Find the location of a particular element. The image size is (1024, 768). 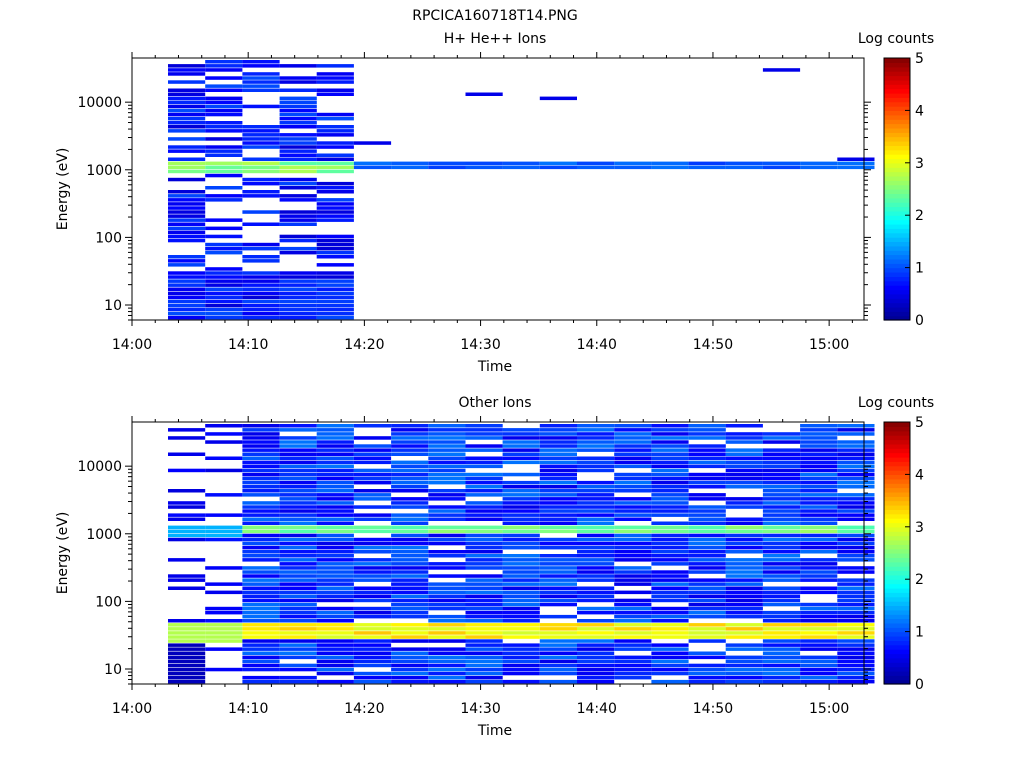

colorbar-tick-label: 2 is located at coordinates (919, 216).